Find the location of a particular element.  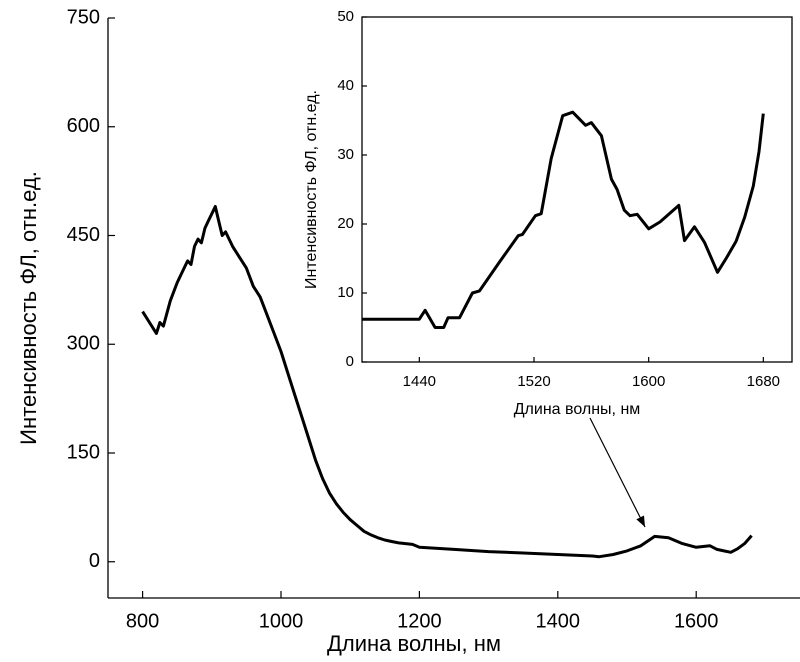

y-tick-label: 150 is located at coordinates (83, 452).